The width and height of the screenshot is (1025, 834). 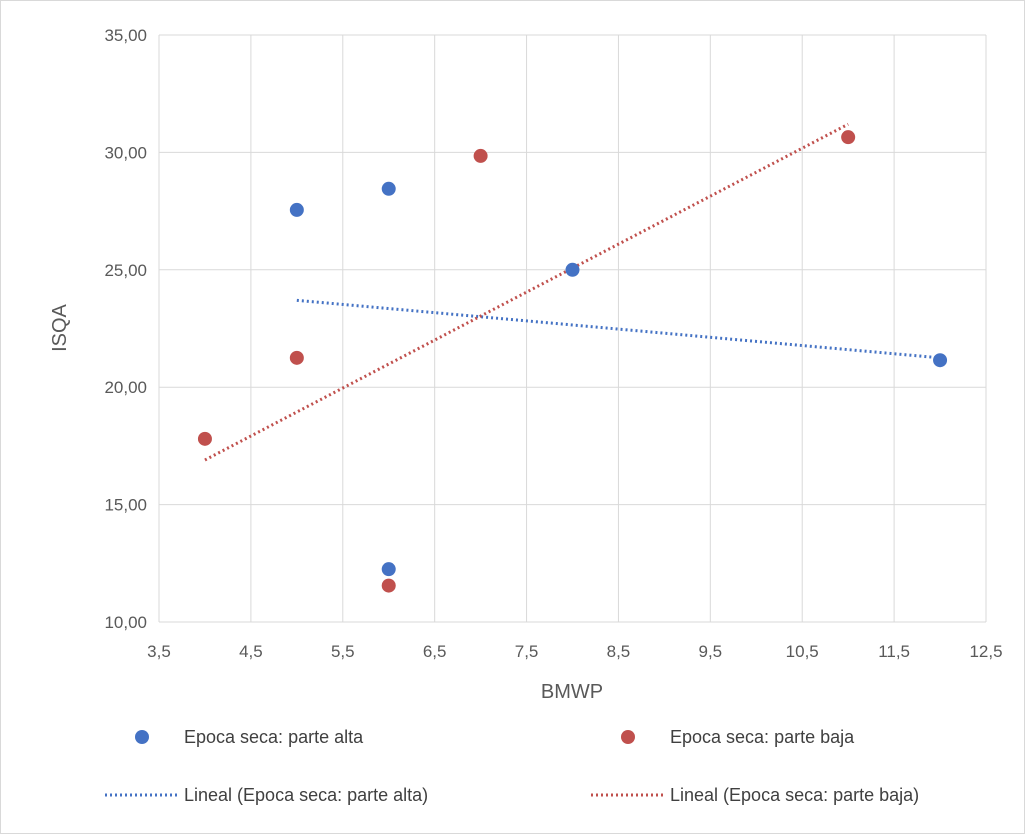 I want to click on x-tick-label: 11,5, so click(x=894, y=651).